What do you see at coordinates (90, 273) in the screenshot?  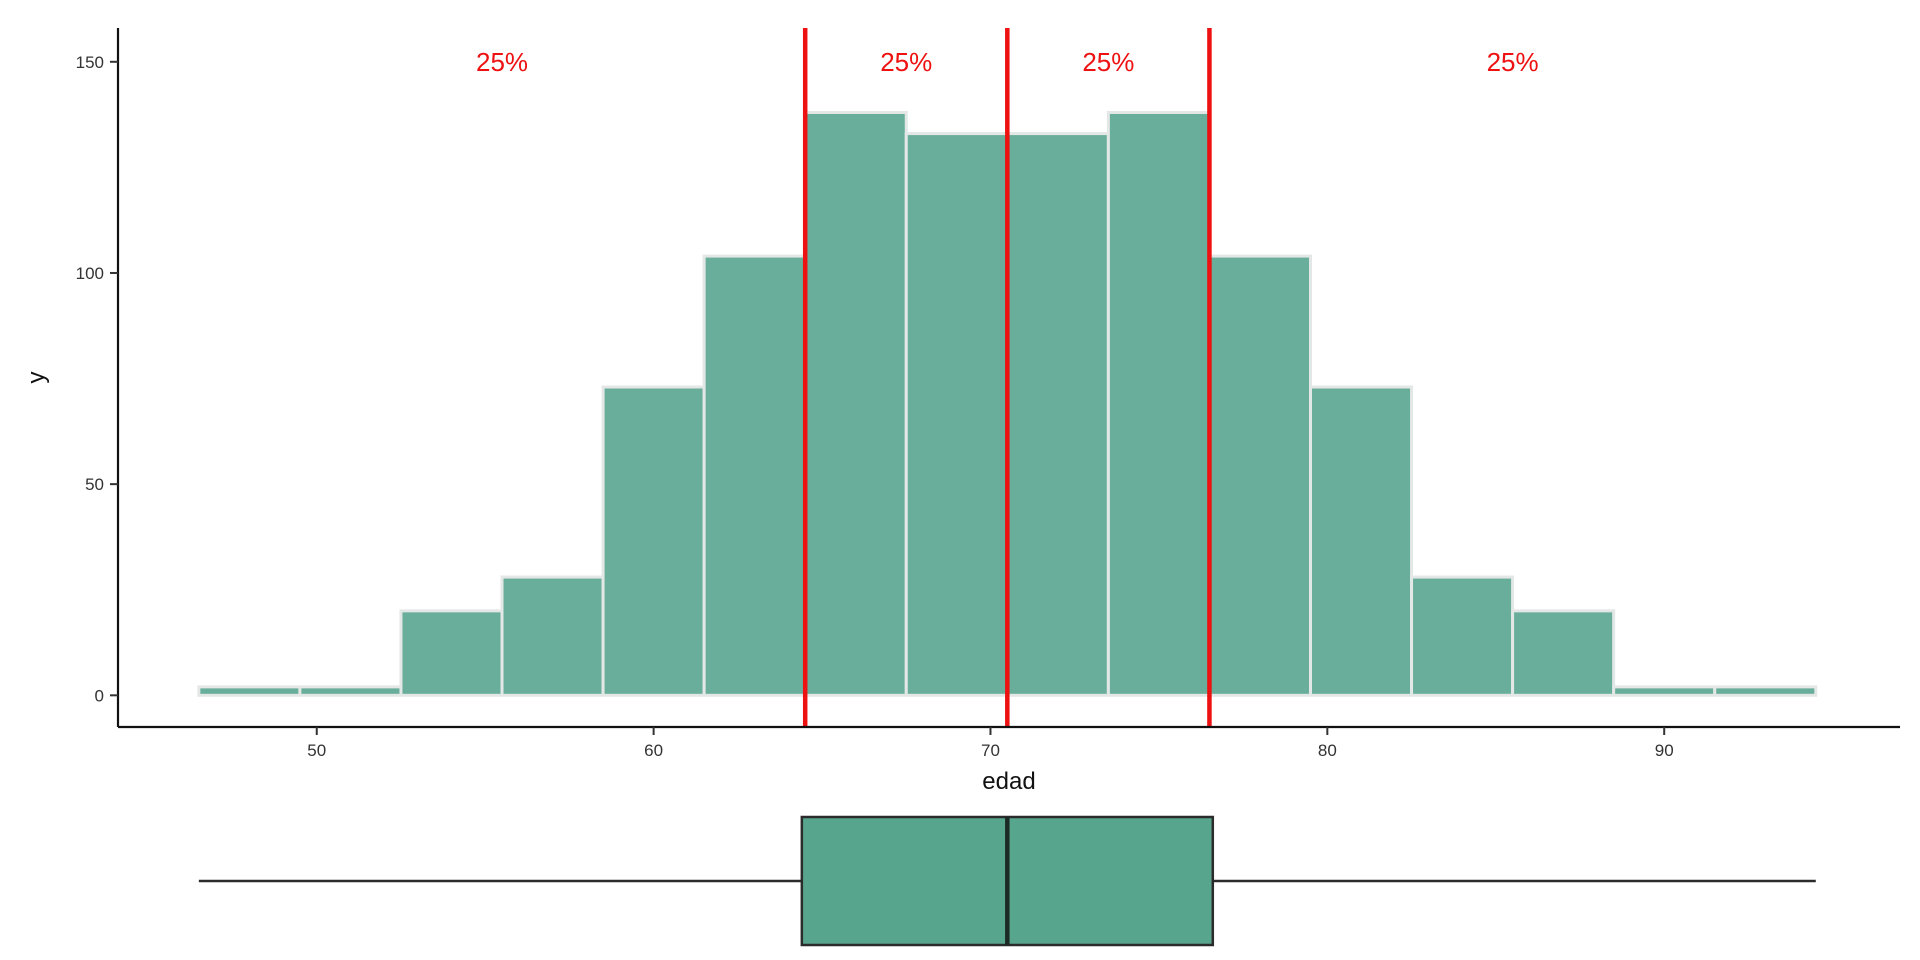 I see `y-tick-label: 100` at bounding box center [90, 273].